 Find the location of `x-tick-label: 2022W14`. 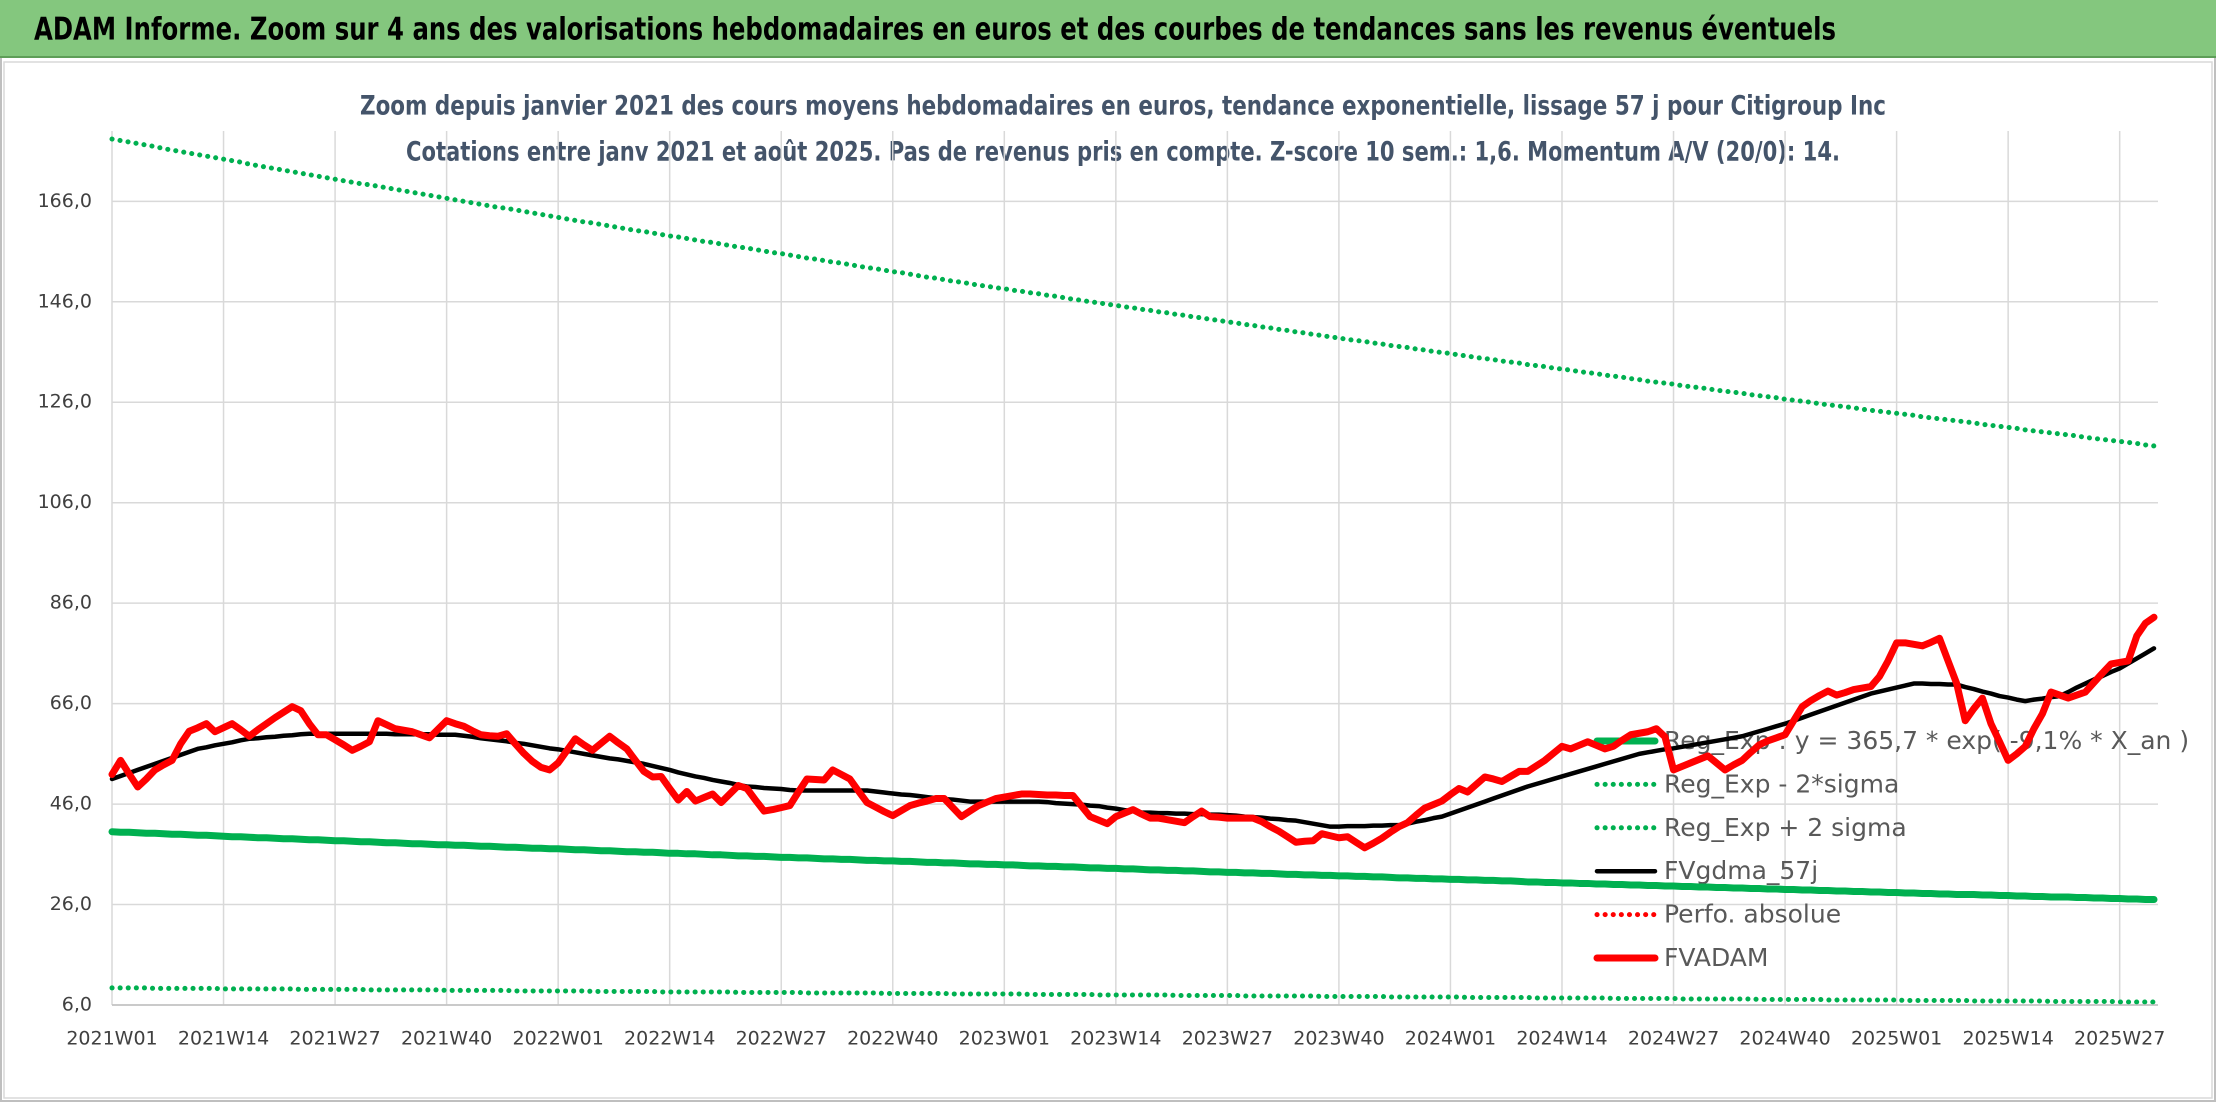

x-tick-label: 2022W14 is located at coordinates (669, 1039).